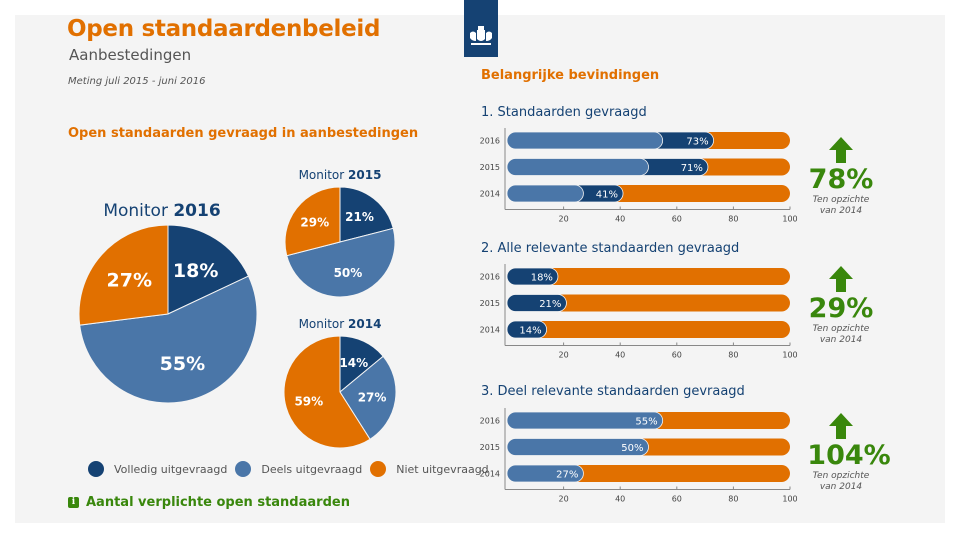 The width and height of the screenshot is (960, 540). Describe the element at coordinates (550, 304) in the screenshot. I see `bar-value-label: 21%` at that location.